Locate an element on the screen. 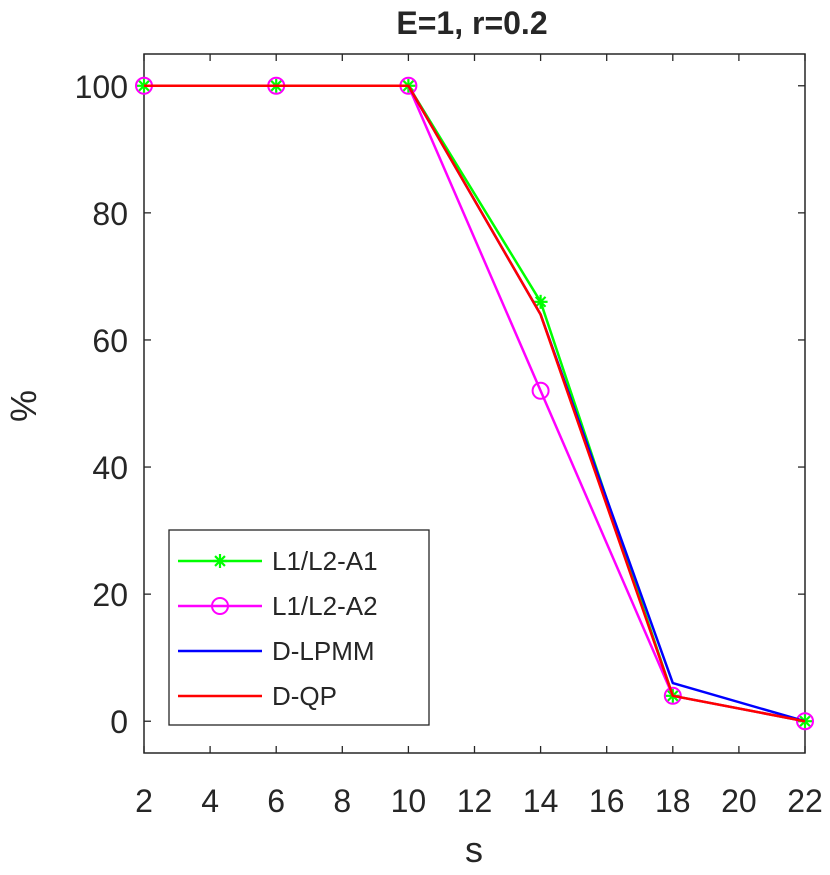 Image resolution: width=830 pixels, height=875 pixels. legend: L1/L2-A1 L1/L2-A2 D-LPMM D-QP is located at coordinates (299, 627).